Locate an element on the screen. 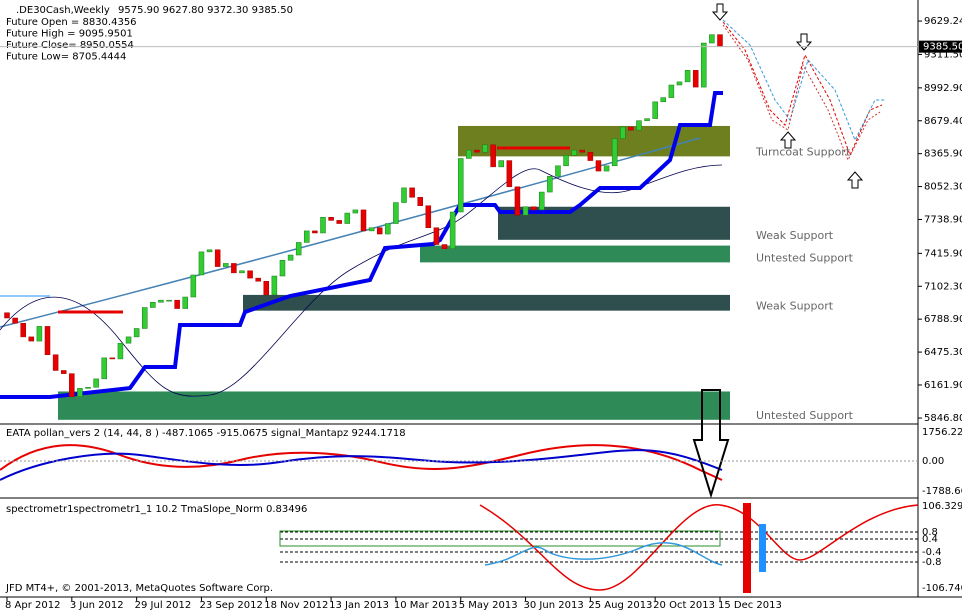  future-line: Future High = 9095.9501 is located at coordinates (69, 34).